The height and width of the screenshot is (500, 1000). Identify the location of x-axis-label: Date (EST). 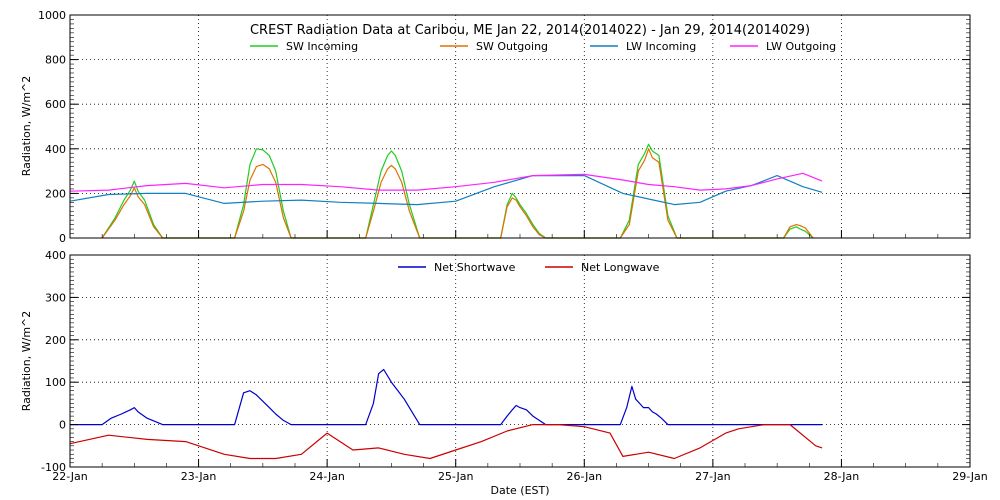
(519, 490).